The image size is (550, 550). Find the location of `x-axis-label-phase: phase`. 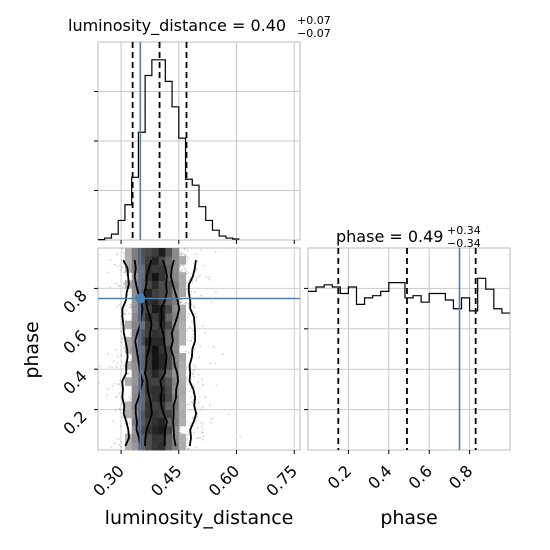

x-axis-label-phase: phase is located at coordinates (408, 518).